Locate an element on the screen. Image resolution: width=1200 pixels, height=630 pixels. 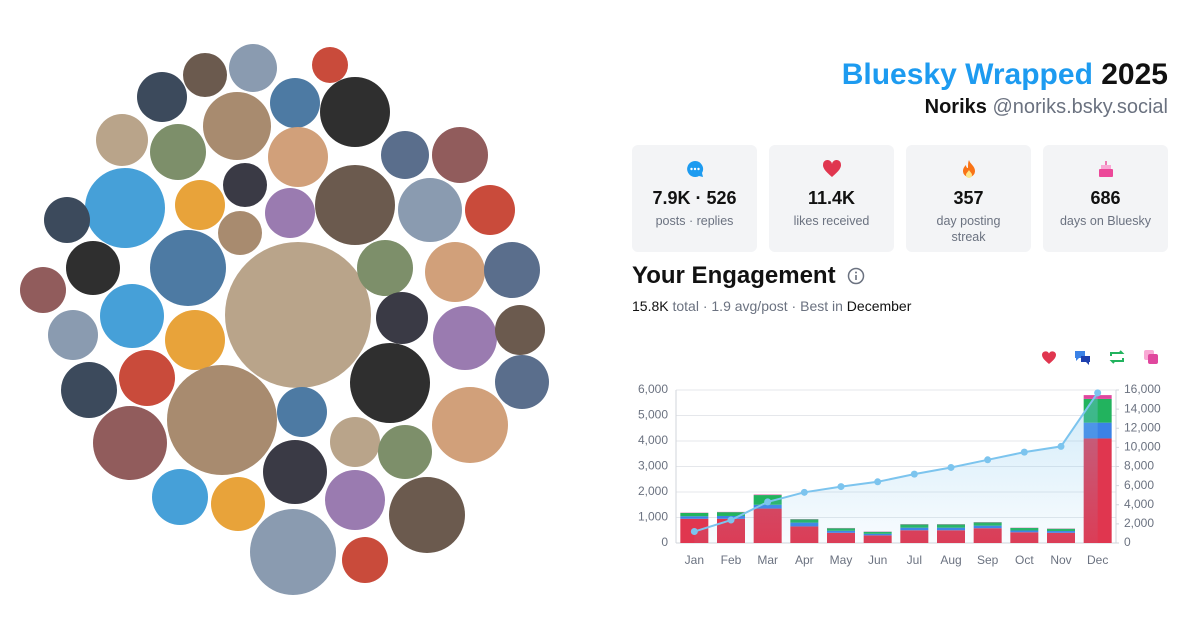
engagement-heading: Your Engagement is located at coordinates (734, 275).